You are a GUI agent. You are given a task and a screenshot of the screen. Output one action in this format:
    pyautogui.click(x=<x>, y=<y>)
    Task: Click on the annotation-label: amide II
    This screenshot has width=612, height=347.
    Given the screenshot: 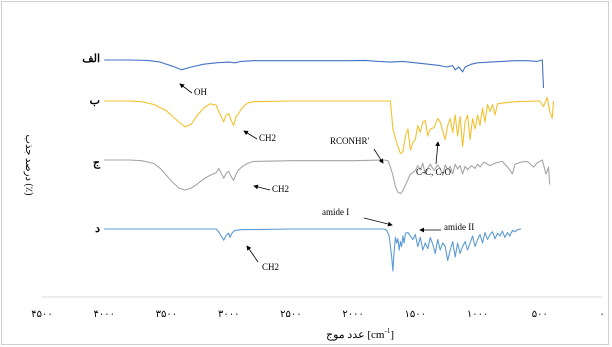 What is the action you would take?
    pyautogui.click(x=459, y=227)
    